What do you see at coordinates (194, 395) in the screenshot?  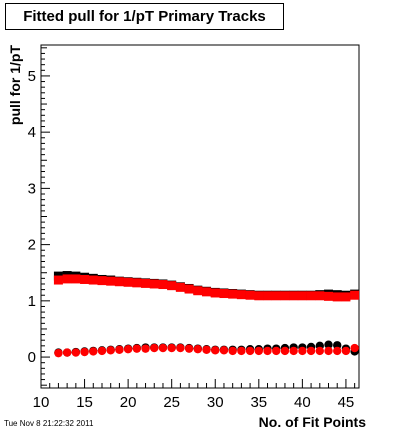 I see `x-axis-ticks: 10 15 20 25 30 35 40 45` at bounding box center [194, 395].